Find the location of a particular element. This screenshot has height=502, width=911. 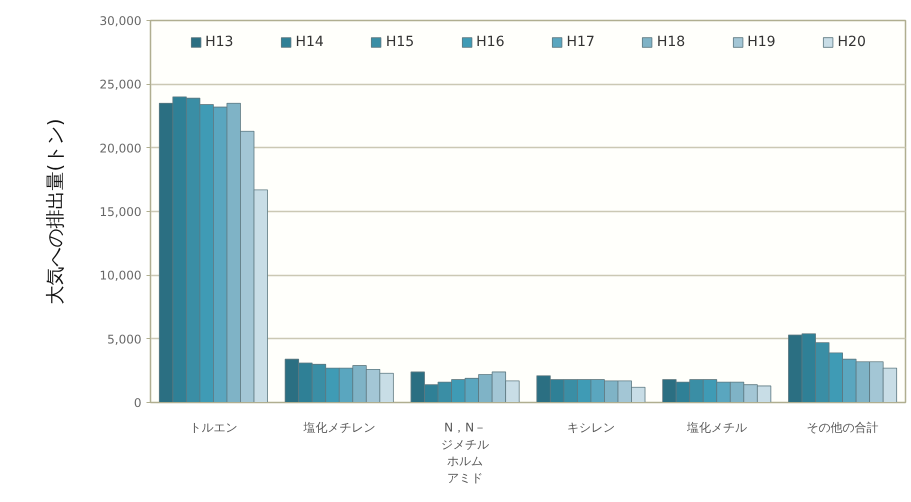

legend-label: H17 is located at coordinates (580, 42).